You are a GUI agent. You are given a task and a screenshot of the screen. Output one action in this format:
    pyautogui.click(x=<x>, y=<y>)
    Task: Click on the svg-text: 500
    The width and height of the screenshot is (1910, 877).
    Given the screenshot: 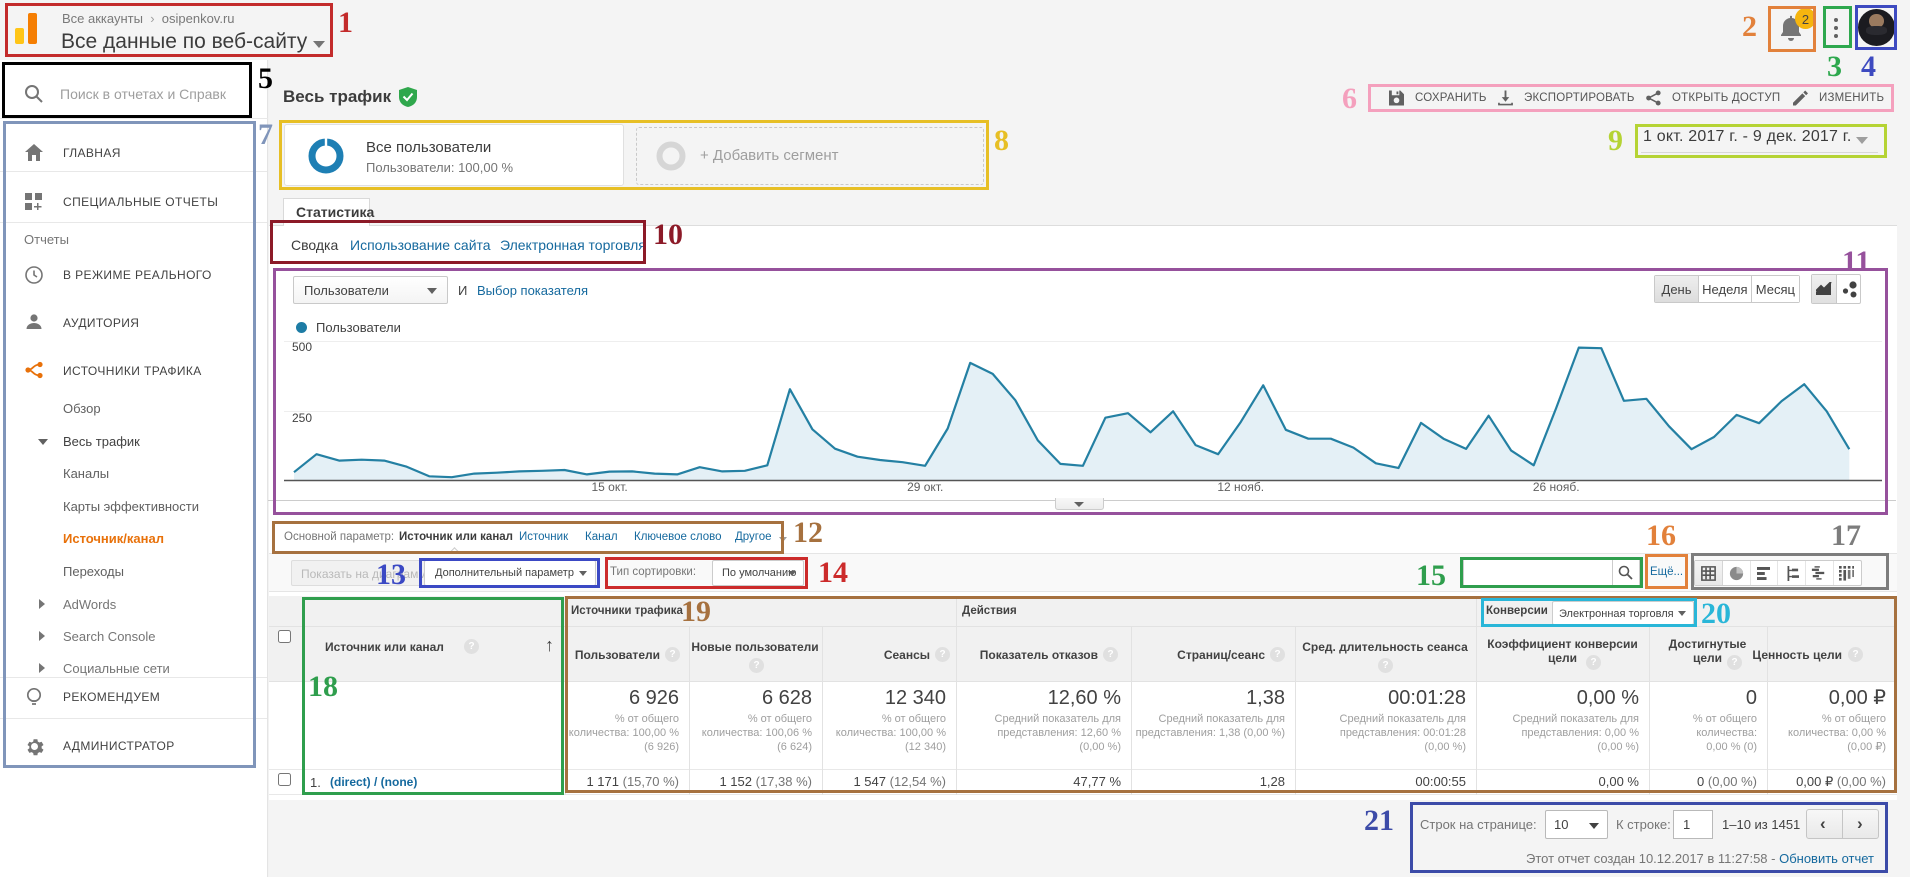 What is the action you would take?
    pyautogui.click(x=302, y=347)
    